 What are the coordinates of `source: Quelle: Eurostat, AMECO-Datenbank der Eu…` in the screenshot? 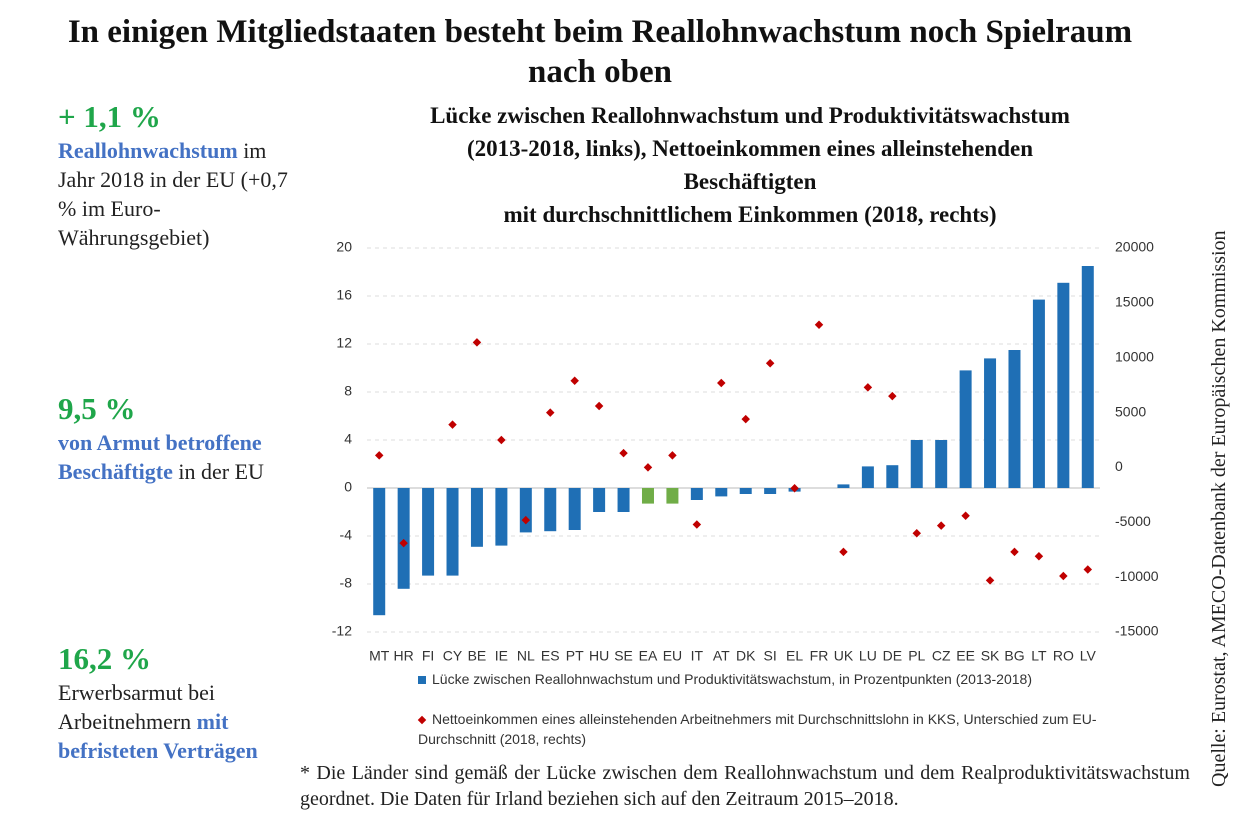 It's located at (1219, 509).